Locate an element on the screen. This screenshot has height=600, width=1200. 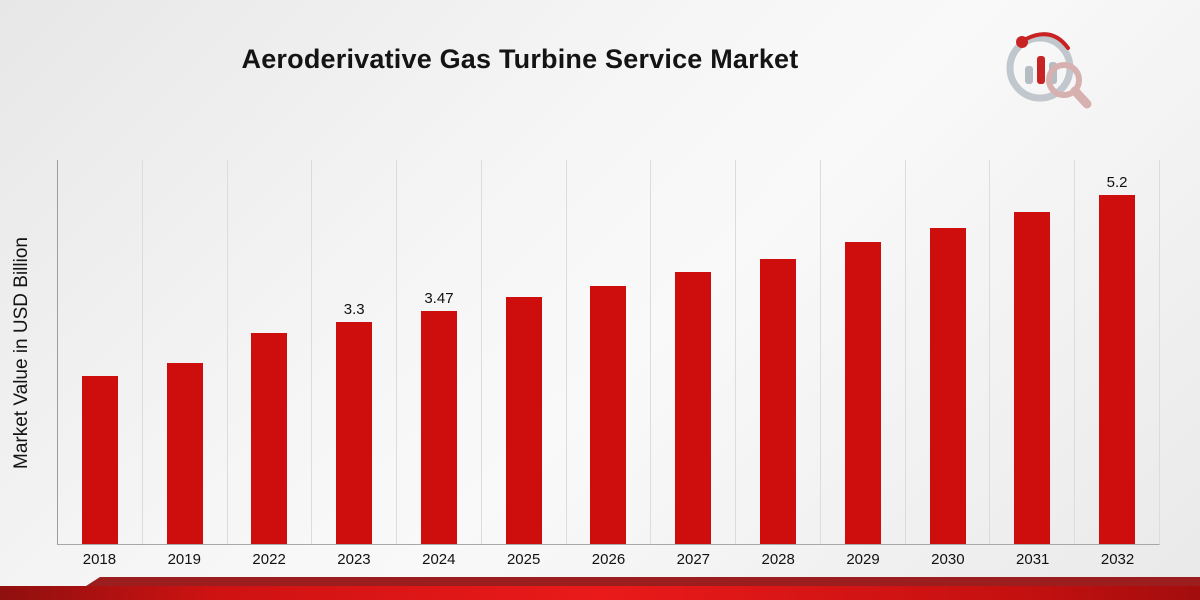
bar-column: 5.2 is located at coordinates (1116, 352).